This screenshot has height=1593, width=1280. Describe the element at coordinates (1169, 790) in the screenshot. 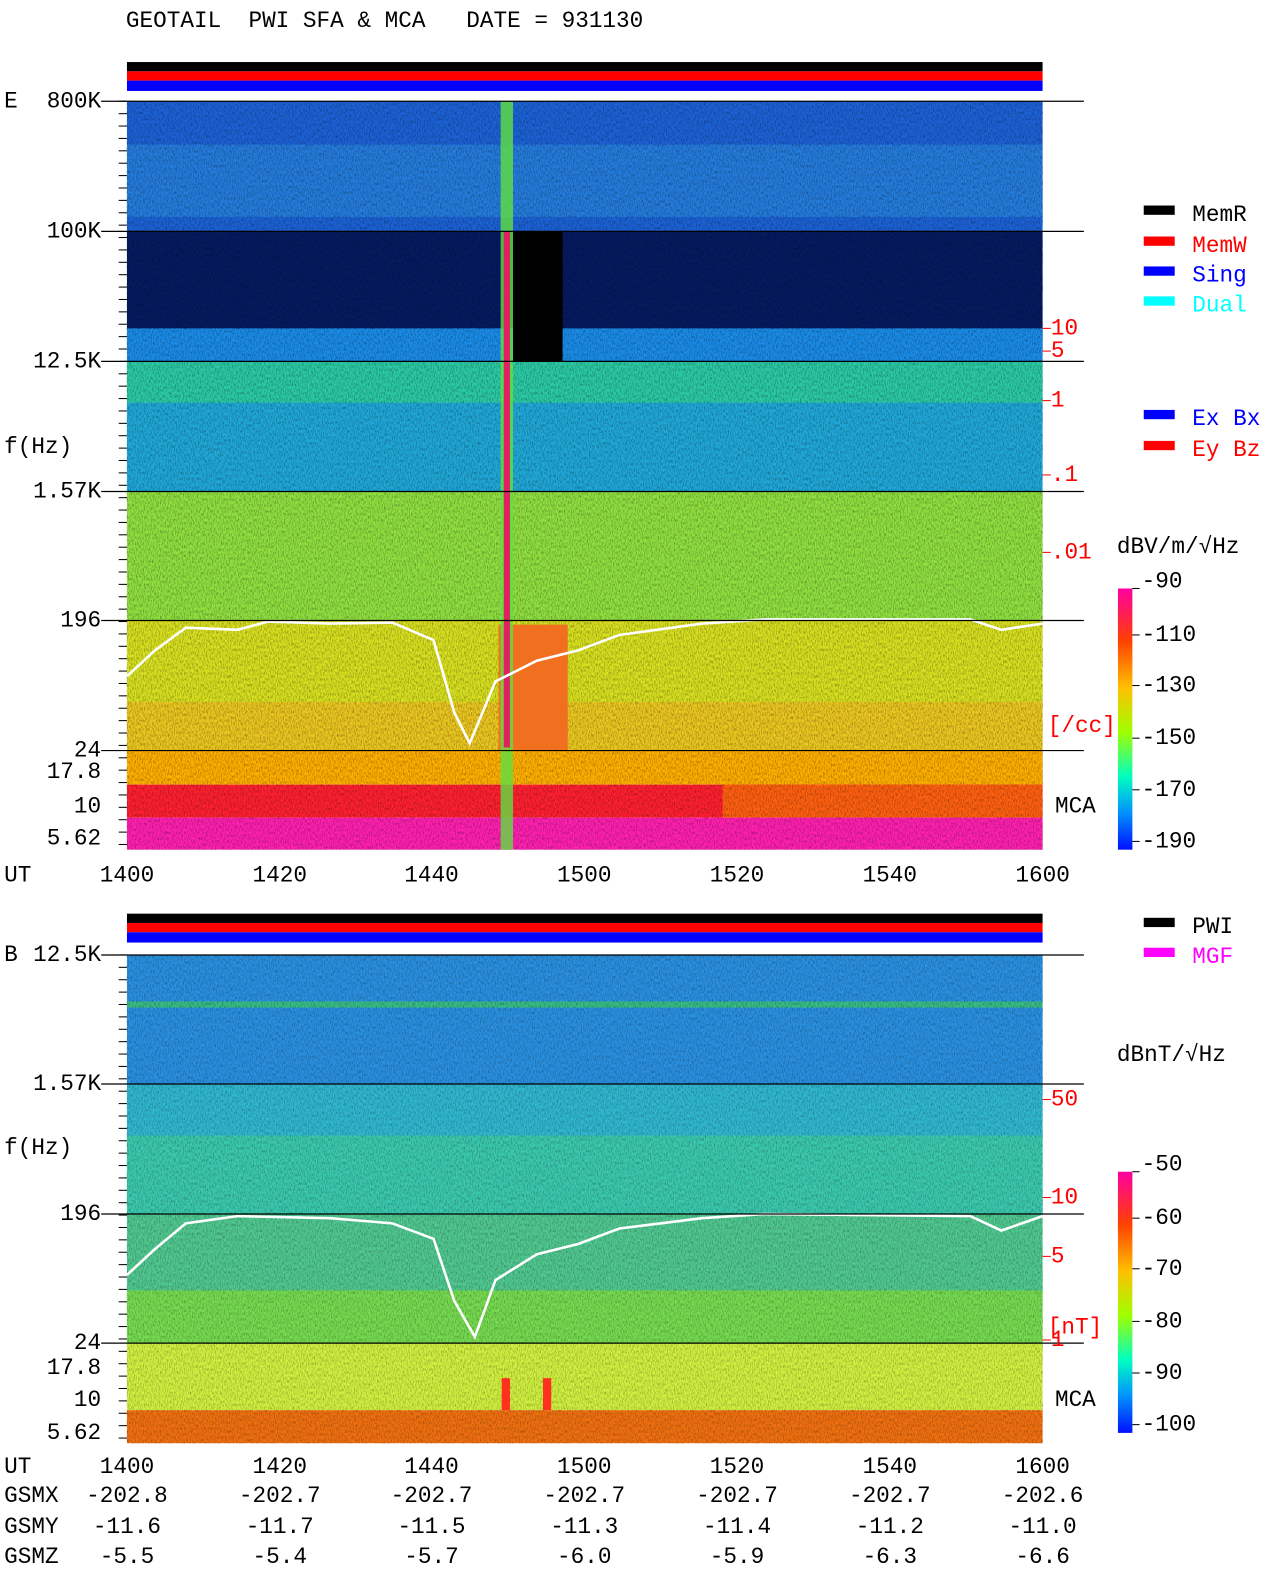

I see `colorbar-label: -170` at that location.